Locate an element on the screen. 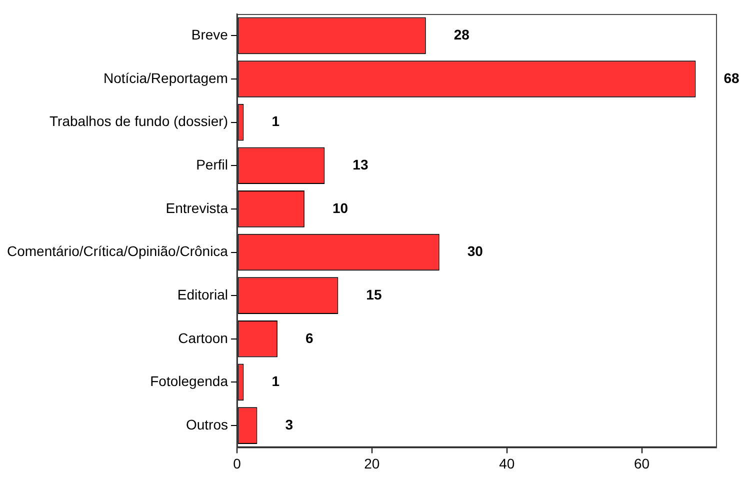 This screenshot has height=480, width=746. y-tick-label: Entrevista is located at coordinates (197, 208).